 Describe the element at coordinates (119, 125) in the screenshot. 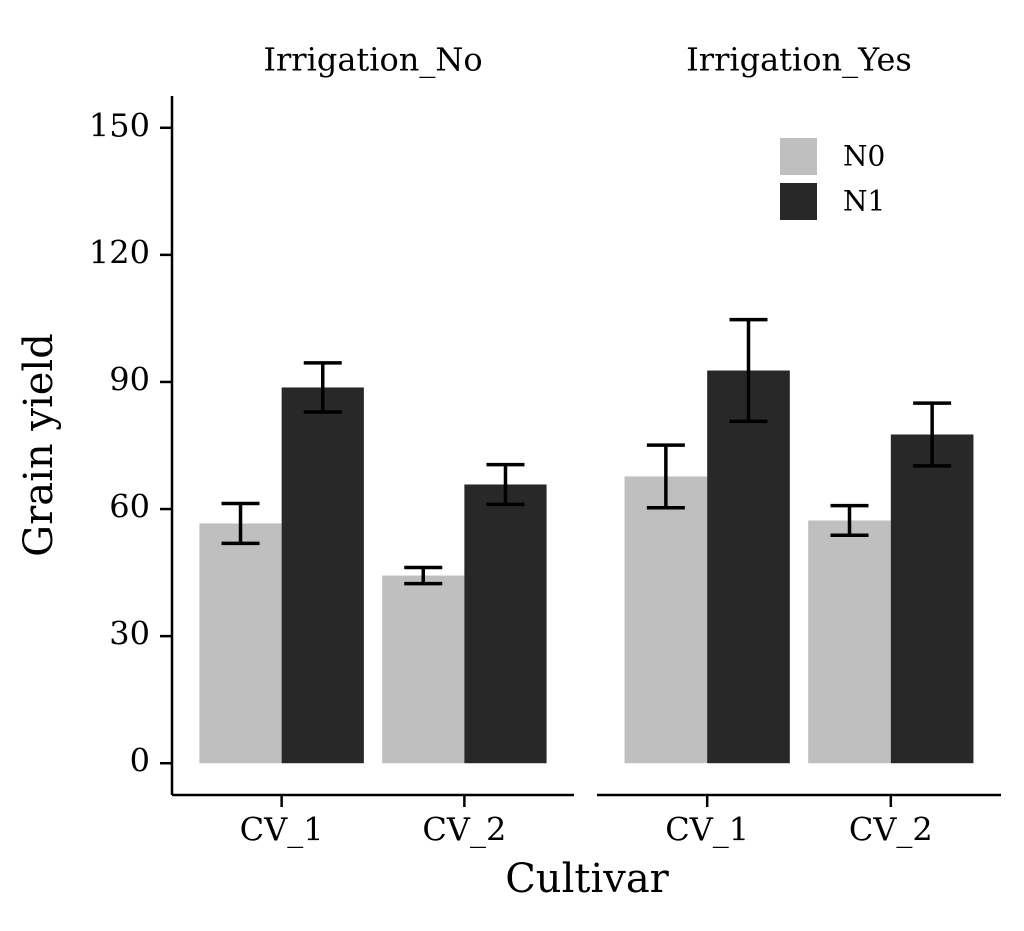

I see `y-tick-label: 150` at that location.